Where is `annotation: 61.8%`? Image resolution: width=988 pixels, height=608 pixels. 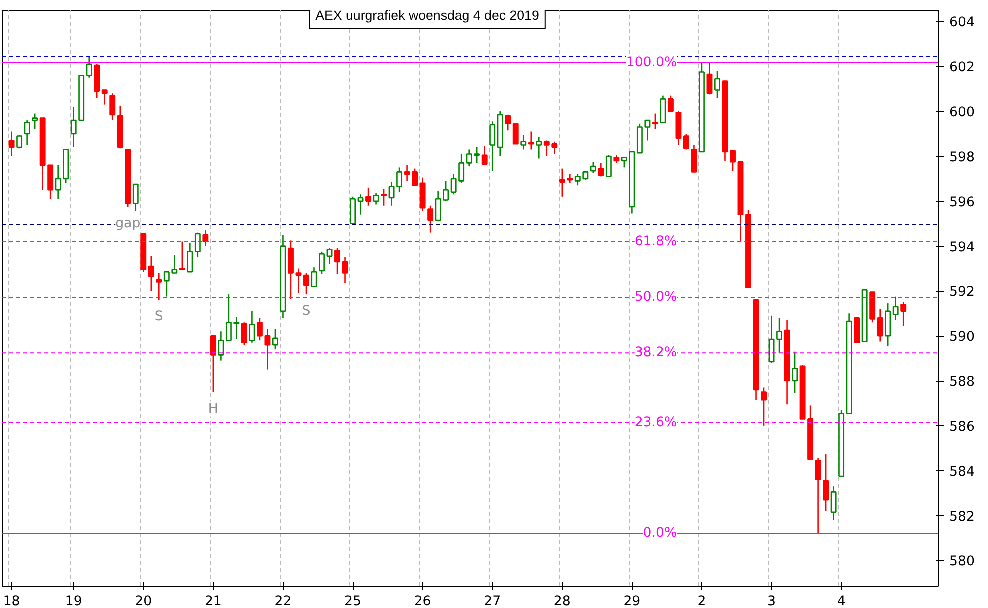
annotation: 61.8% is located at coordinates (656, 242).